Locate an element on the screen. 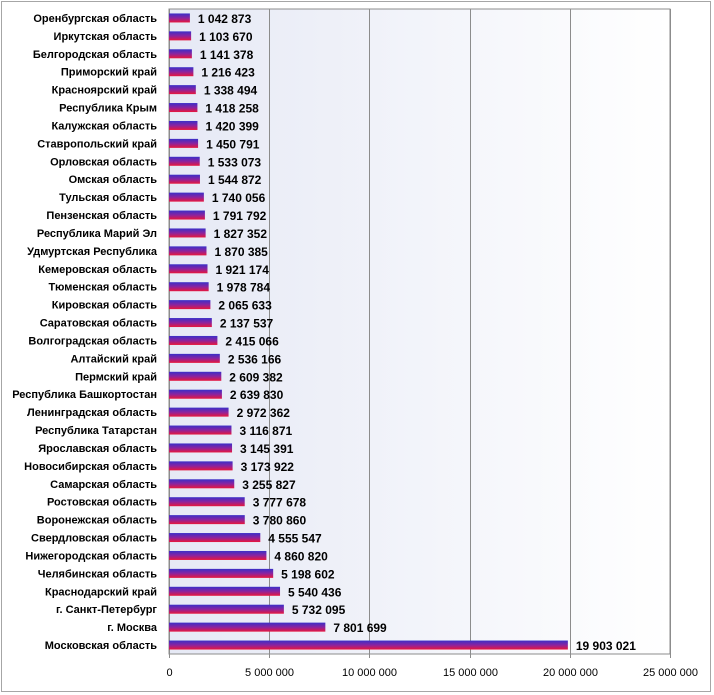  value-label: 5 732 095 is located at coordinates (319, 610).